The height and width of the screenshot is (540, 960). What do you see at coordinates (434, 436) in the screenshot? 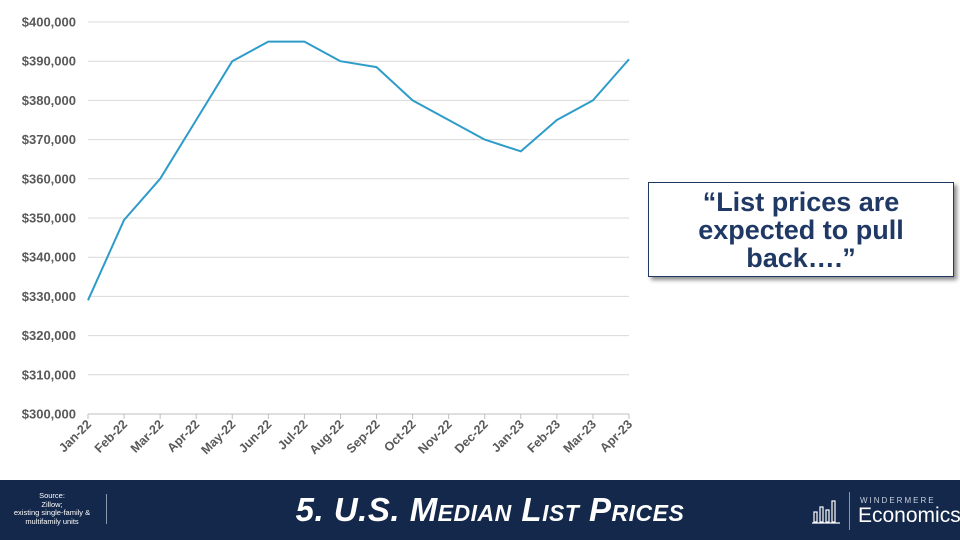
I see `x-tick-label: Nov-22` at bounding box center [434, 436].